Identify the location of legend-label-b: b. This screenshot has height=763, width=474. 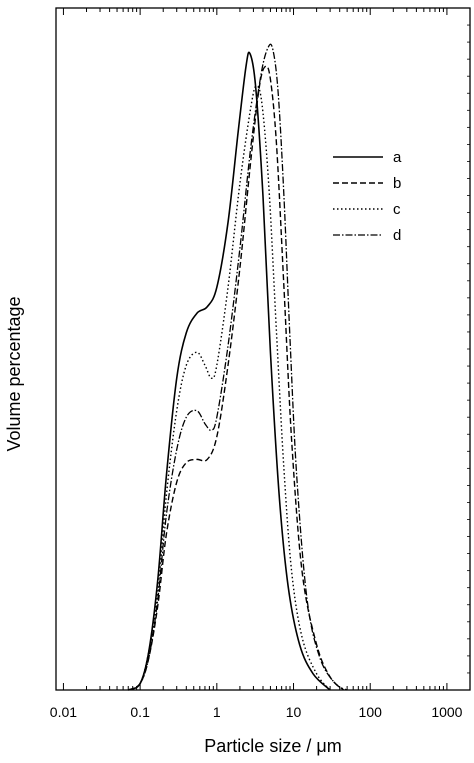
(397, 183).